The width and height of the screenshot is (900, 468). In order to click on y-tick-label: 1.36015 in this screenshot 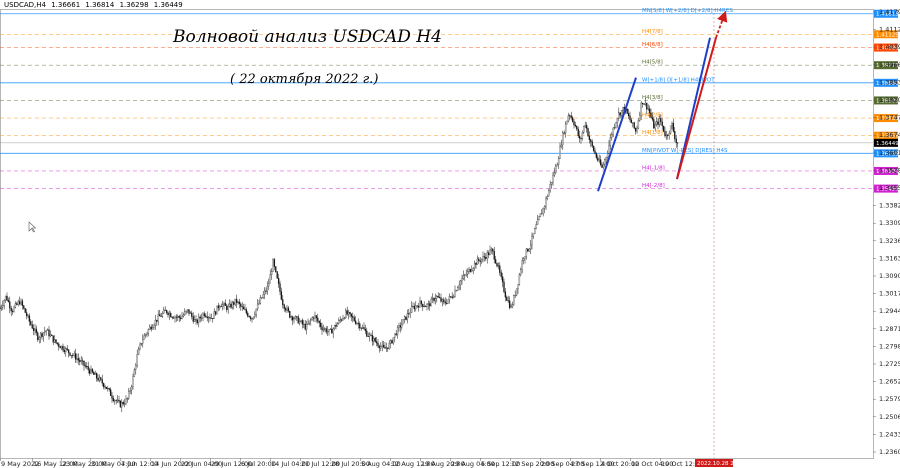, I will do `click(889, 153)`.